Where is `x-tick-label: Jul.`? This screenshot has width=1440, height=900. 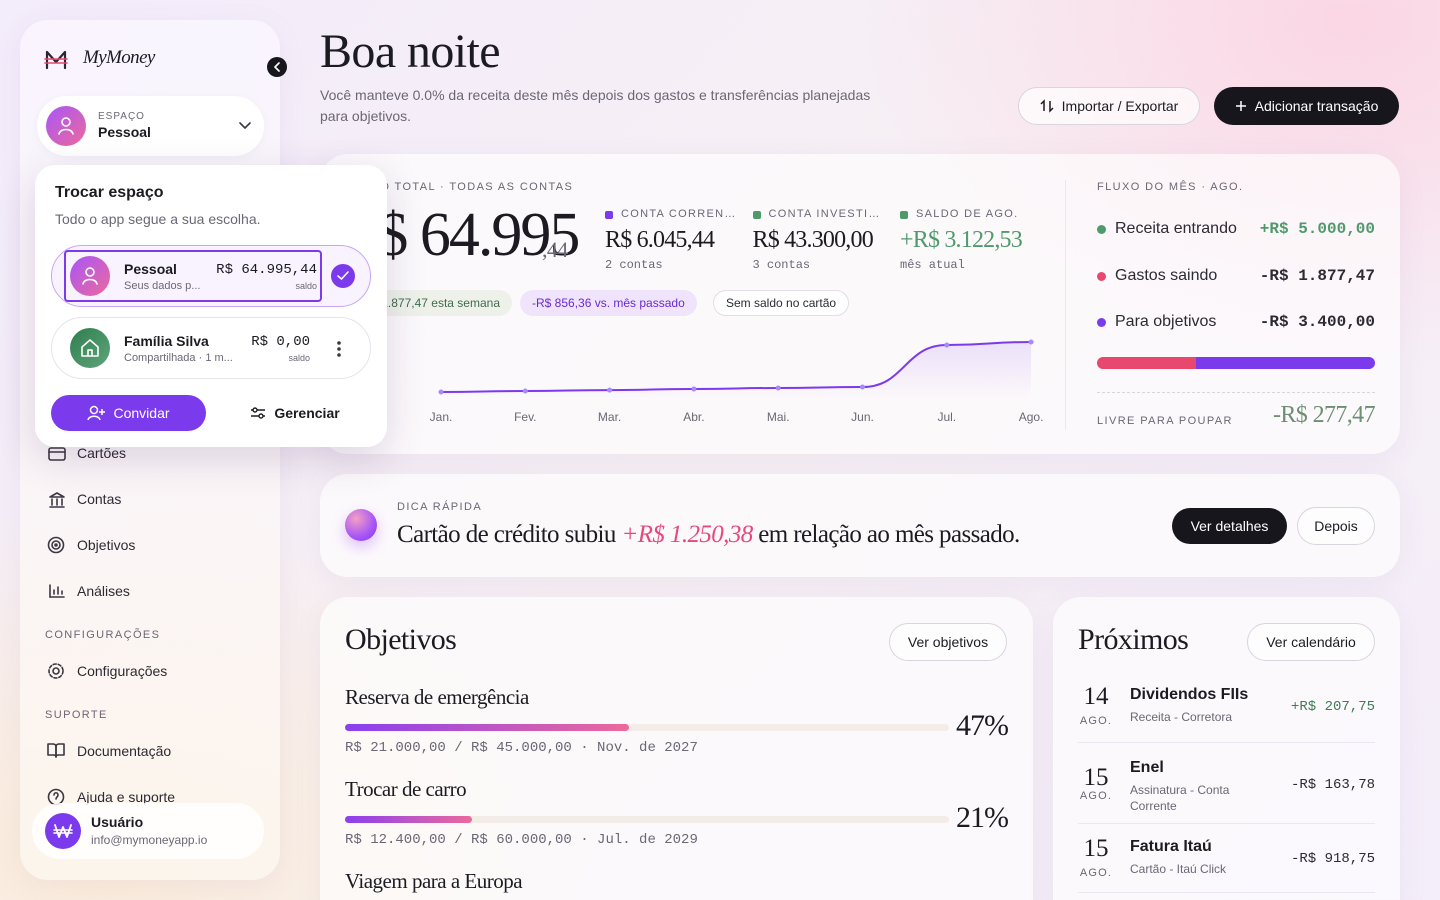
x-tick-label: Jul. is located at coordinates (946, 417).